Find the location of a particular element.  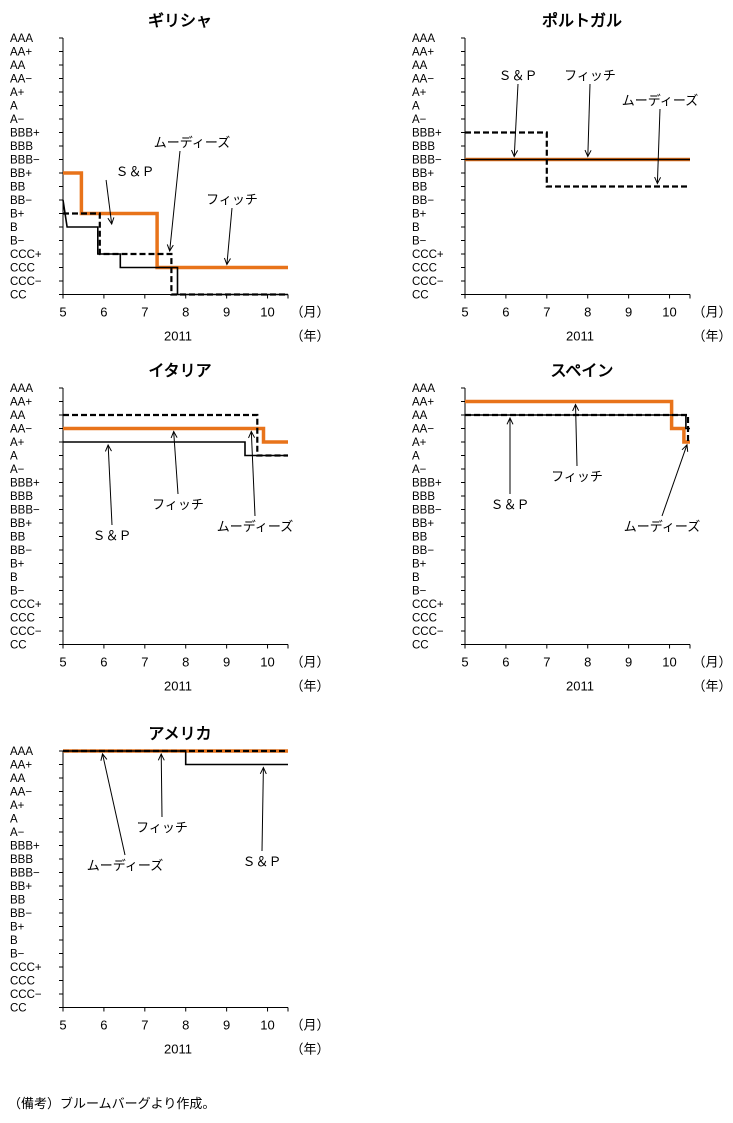

y-tick-label: CC is located at coordinates (18, 1009).